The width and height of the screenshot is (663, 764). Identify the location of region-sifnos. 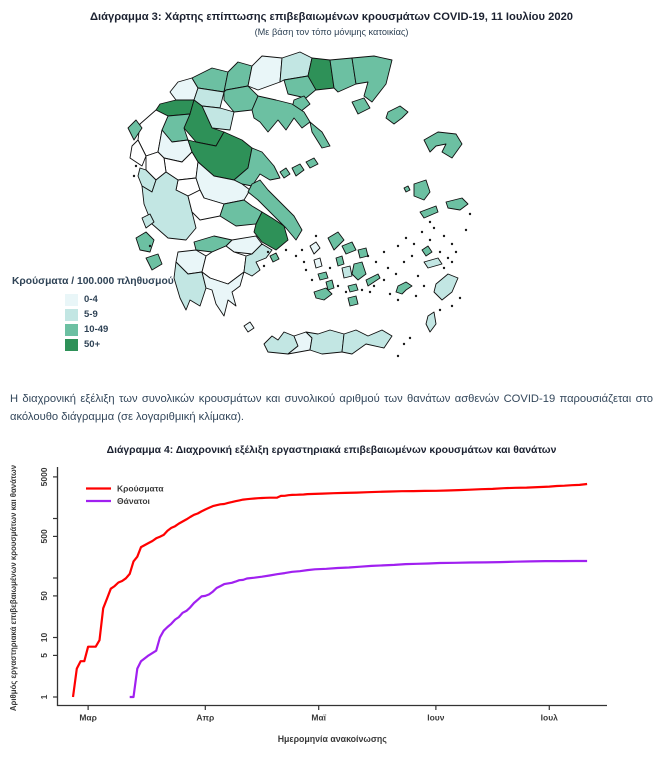
(330, 285).